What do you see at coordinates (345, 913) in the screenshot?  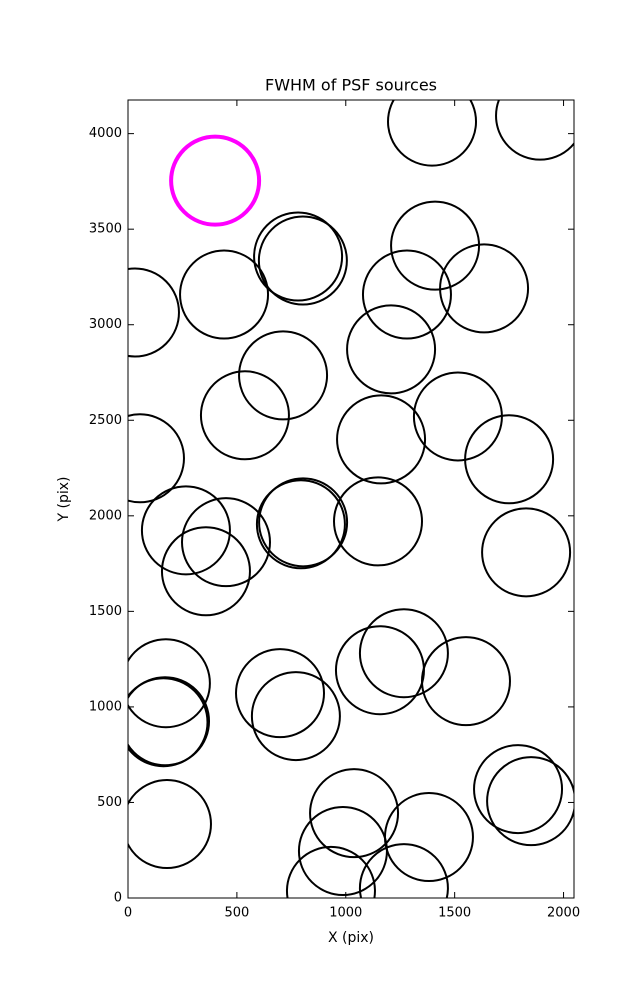 I see `x-tick-label: 1000` at bounding box center [345, 913].